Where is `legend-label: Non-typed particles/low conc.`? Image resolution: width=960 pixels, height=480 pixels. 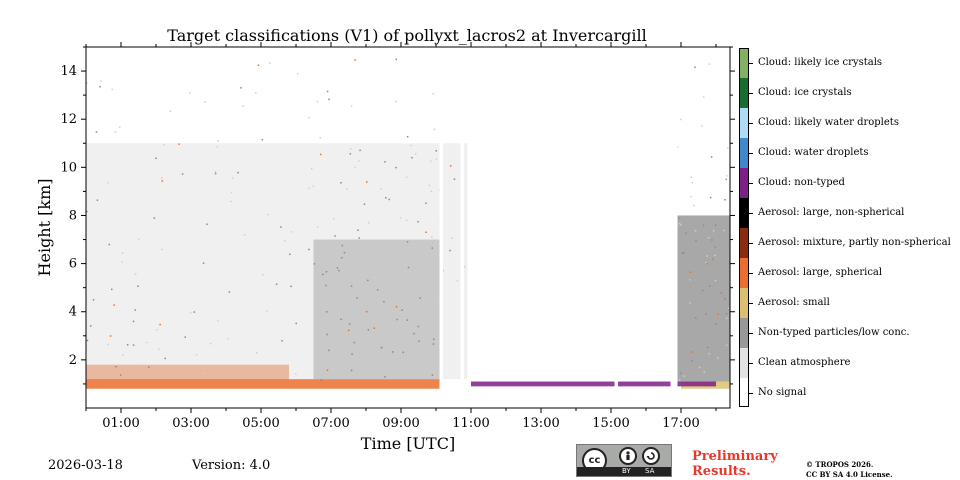
legend-label: Non-typed particles/low conc. is located at coordinates (834, 332).